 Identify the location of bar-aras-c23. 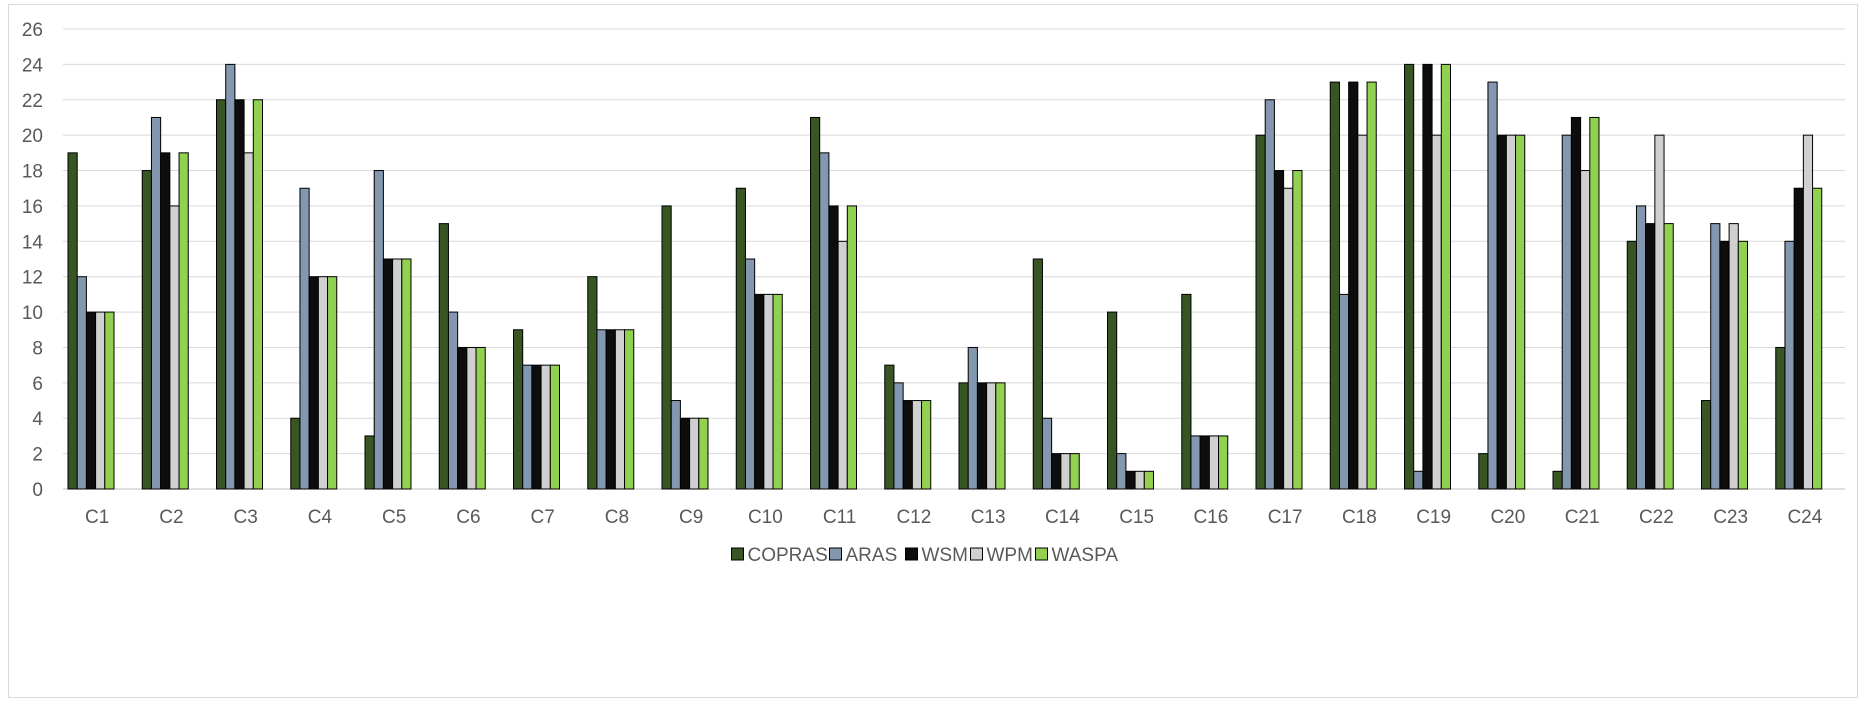
(1715, 356).